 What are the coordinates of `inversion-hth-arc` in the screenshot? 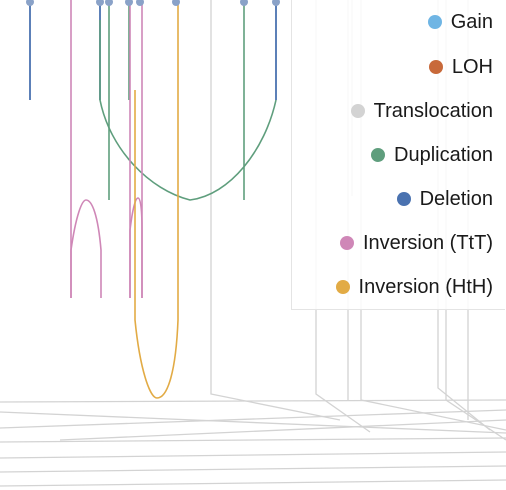 It's located at (156, 199).